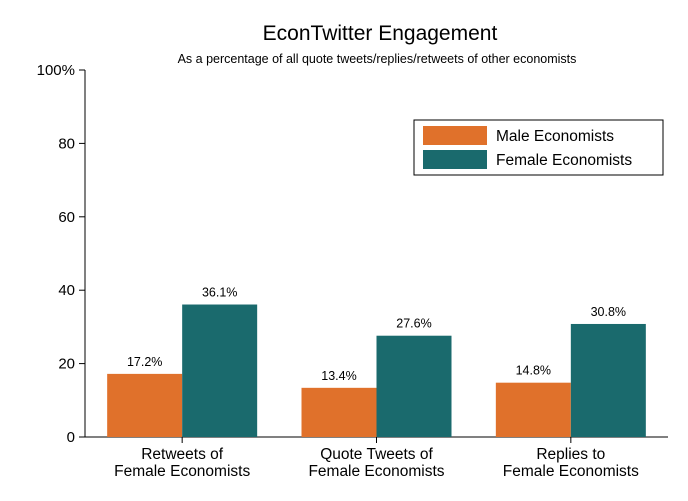 Image resolution: width=688 pixels, height=501 pixels. I want to click on legend-swatch-female, so click(455, 159).